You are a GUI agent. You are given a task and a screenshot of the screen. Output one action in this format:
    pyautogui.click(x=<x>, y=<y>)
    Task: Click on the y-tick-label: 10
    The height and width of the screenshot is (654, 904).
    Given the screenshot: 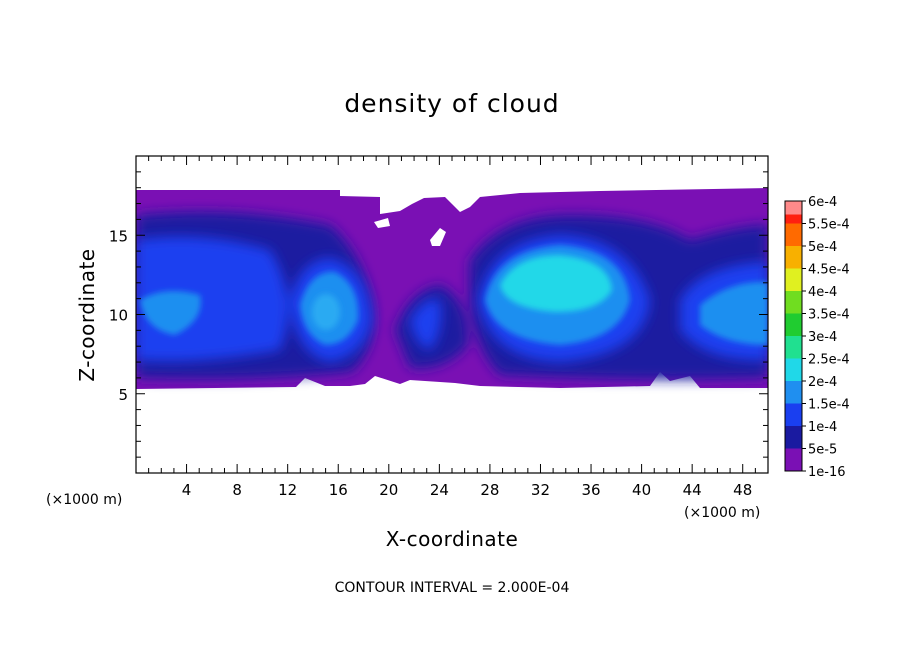 What is the action you would take?
    pyautogui.click(x=118, y=316)
    